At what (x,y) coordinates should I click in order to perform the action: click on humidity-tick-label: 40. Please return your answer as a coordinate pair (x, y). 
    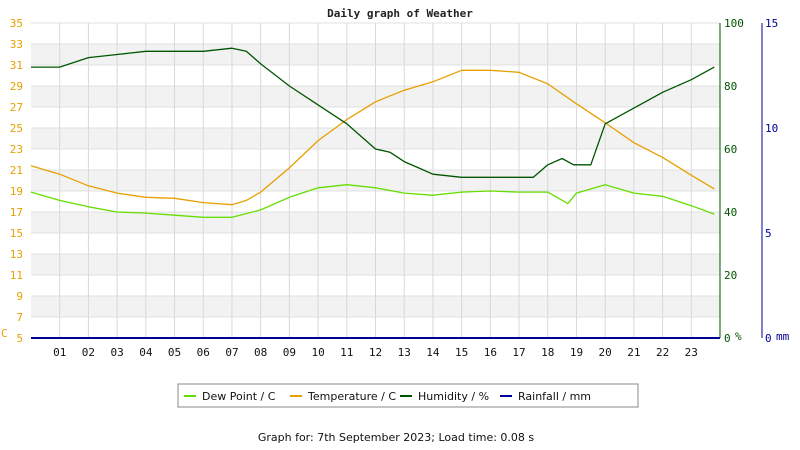
    Looking at the image, I should click on (730, 212).